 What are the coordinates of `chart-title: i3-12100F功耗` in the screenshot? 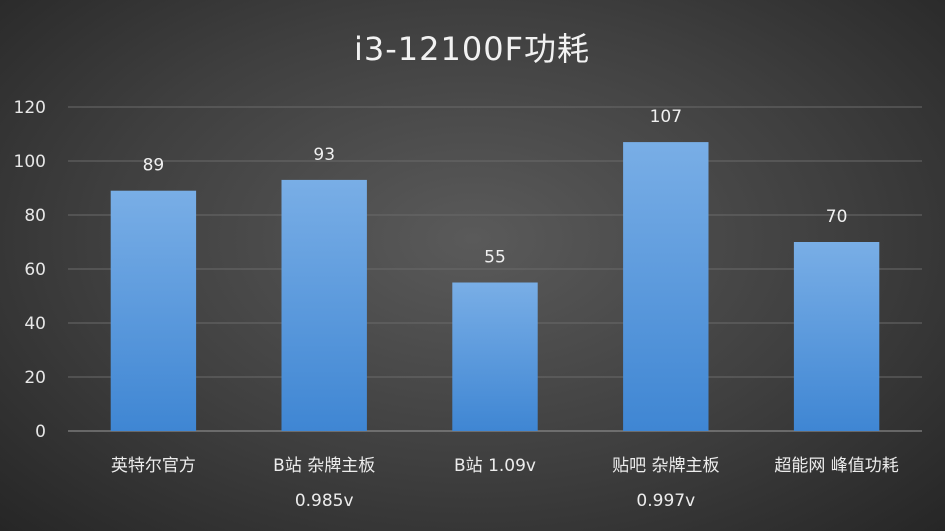 It's located at (472, 49).